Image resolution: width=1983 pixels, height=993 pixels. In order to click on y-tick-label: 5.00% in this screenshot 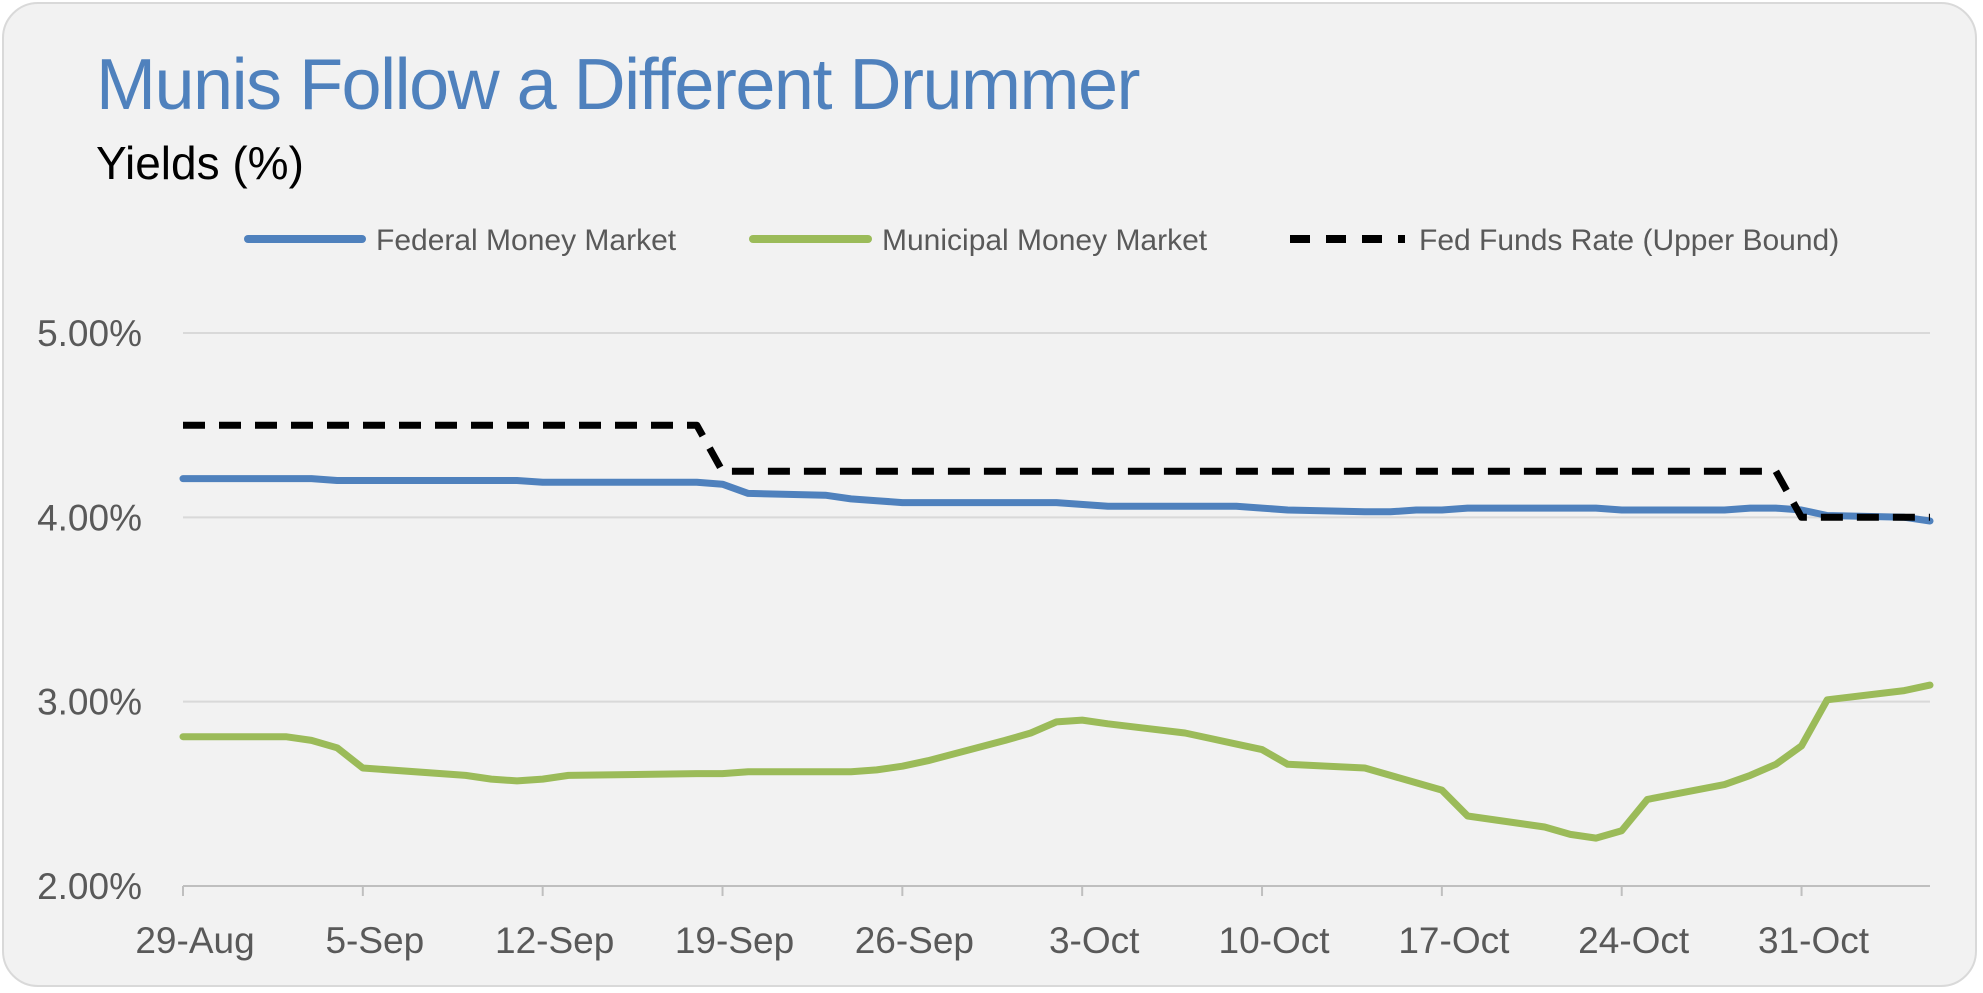, I will do `click(89, 333)`.